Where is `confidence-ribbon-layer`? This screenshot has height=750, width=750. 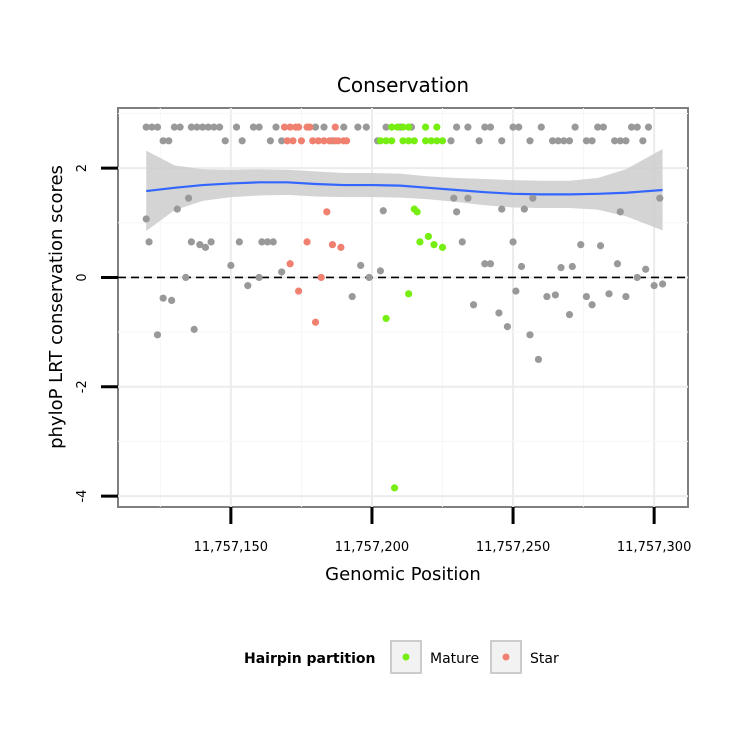 confidence-ribbon-layer is located at coordinates (404, 189).